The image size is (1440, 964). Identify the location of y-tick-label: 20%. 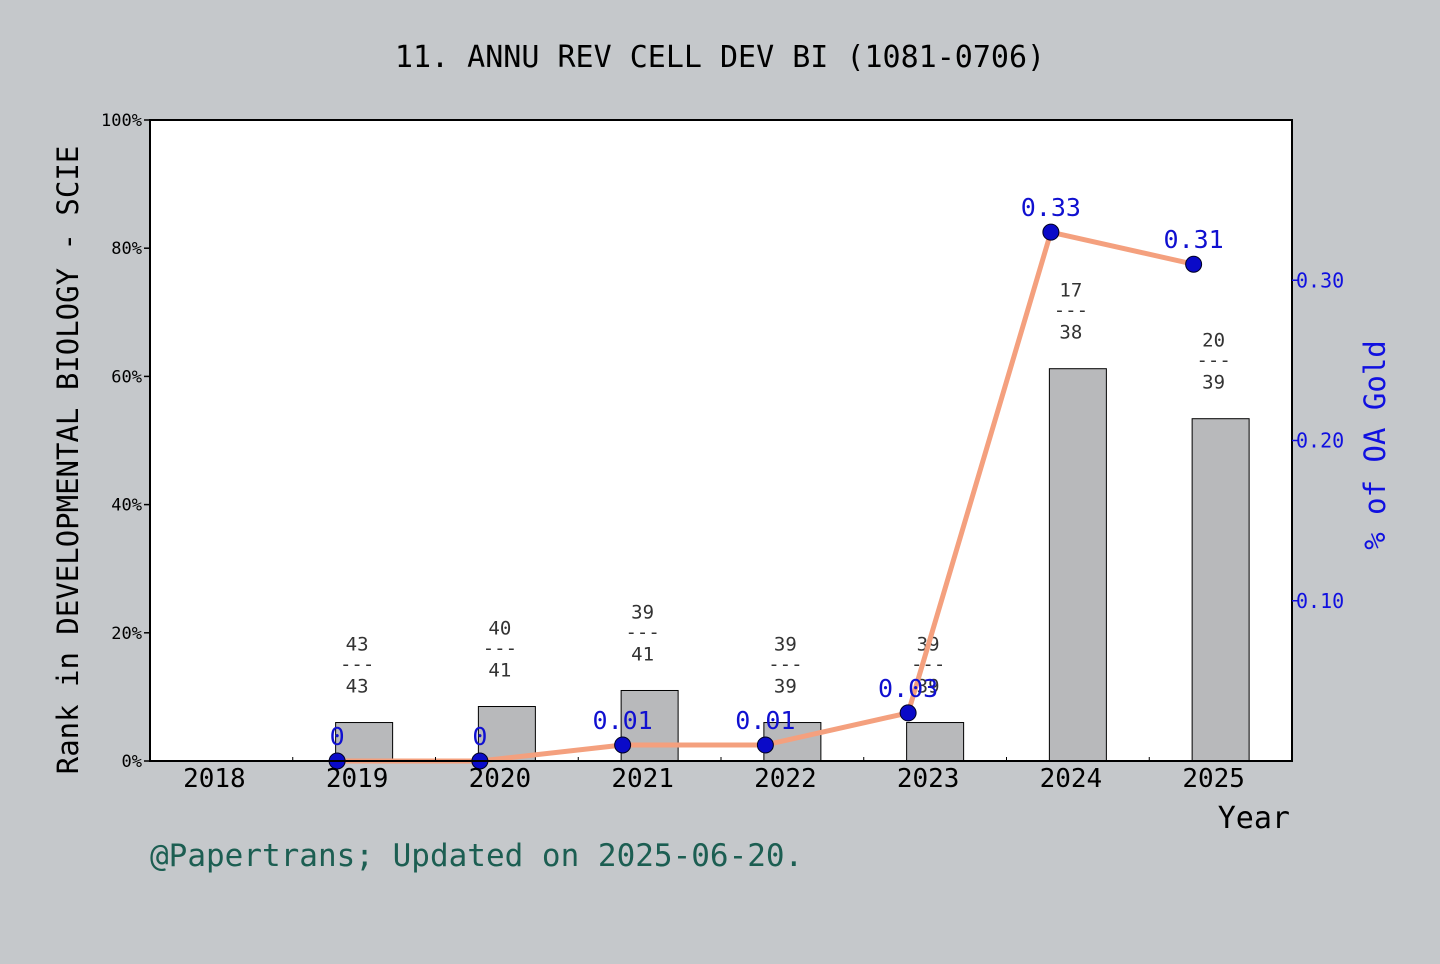
(126, 634).